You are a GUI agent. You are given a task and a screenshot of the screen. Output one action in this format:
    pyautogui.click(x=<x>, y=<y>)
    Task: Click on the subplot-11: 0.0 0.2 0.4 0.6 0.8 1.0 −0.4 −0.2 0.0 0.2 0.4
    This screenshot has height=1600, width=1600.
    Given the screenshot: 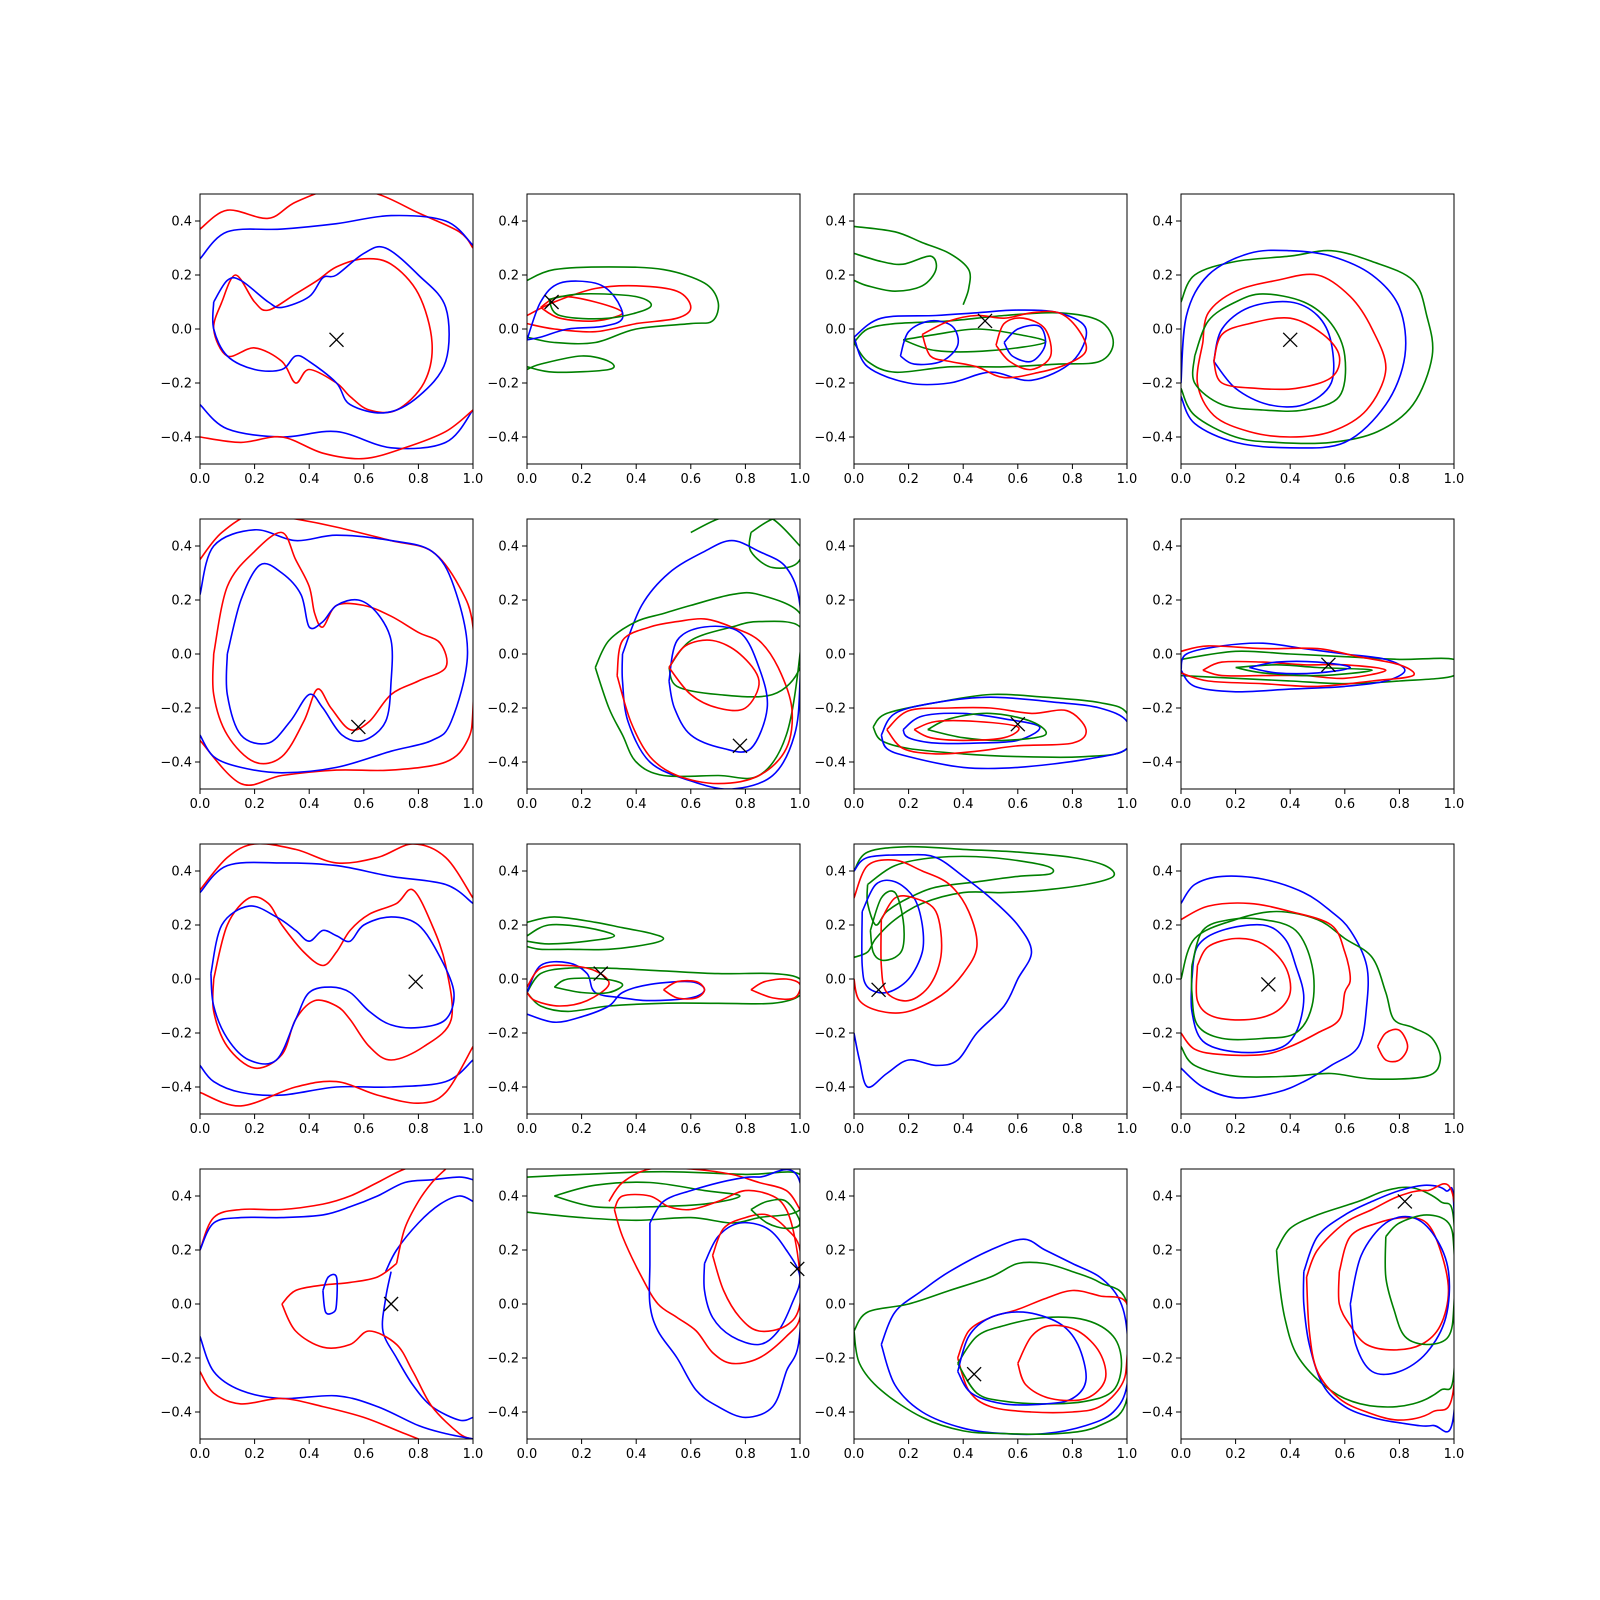 What is the action you would take?
    pyautogui.click(x=975, y=990)
    